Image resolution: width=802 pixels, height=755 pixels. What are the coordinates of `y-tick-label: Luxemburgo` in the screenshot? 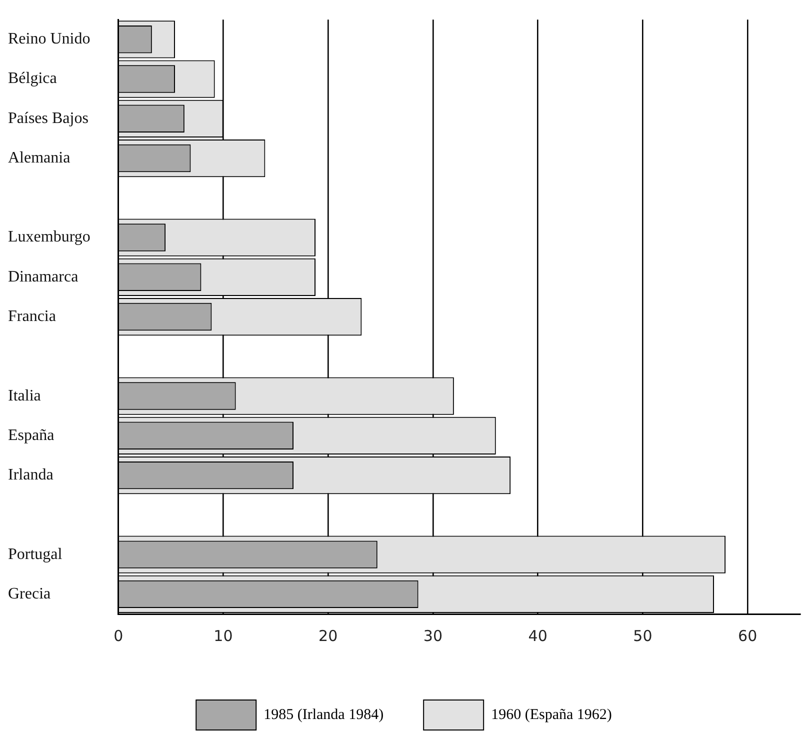 It's located at (49, 237).